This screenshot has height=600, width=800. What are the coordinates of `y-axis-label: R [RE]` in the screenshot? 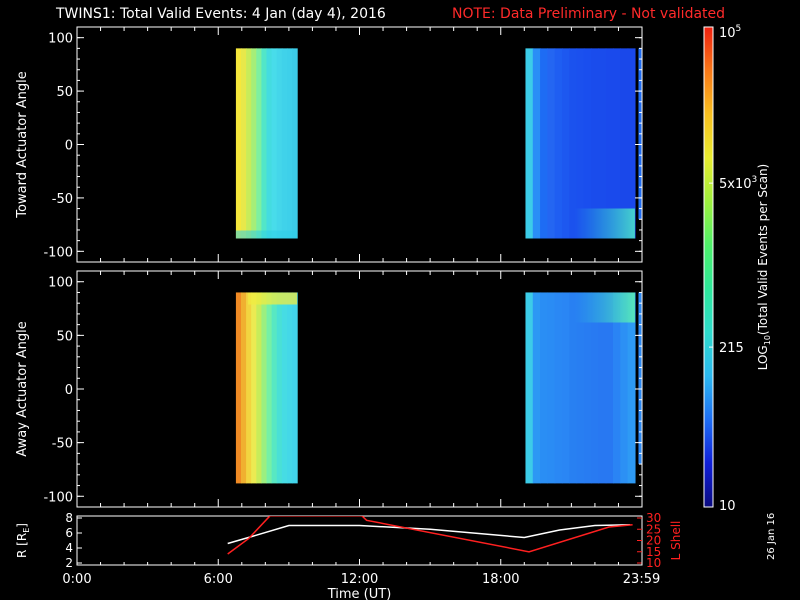 It's located at (23, 540).